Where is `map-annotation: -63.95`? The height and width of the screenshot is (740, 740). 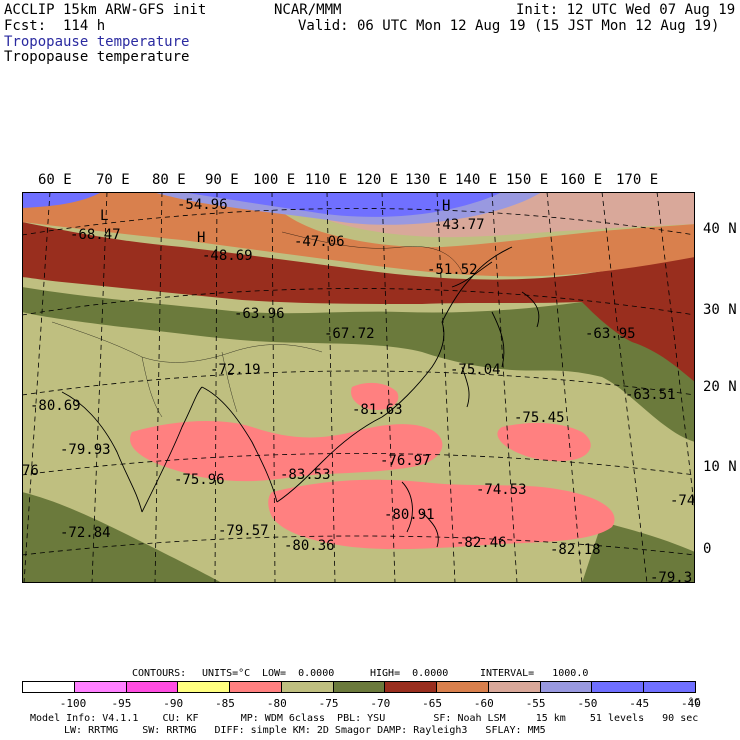
map-annotation: -63.95 is located at coordinates (610, 334).